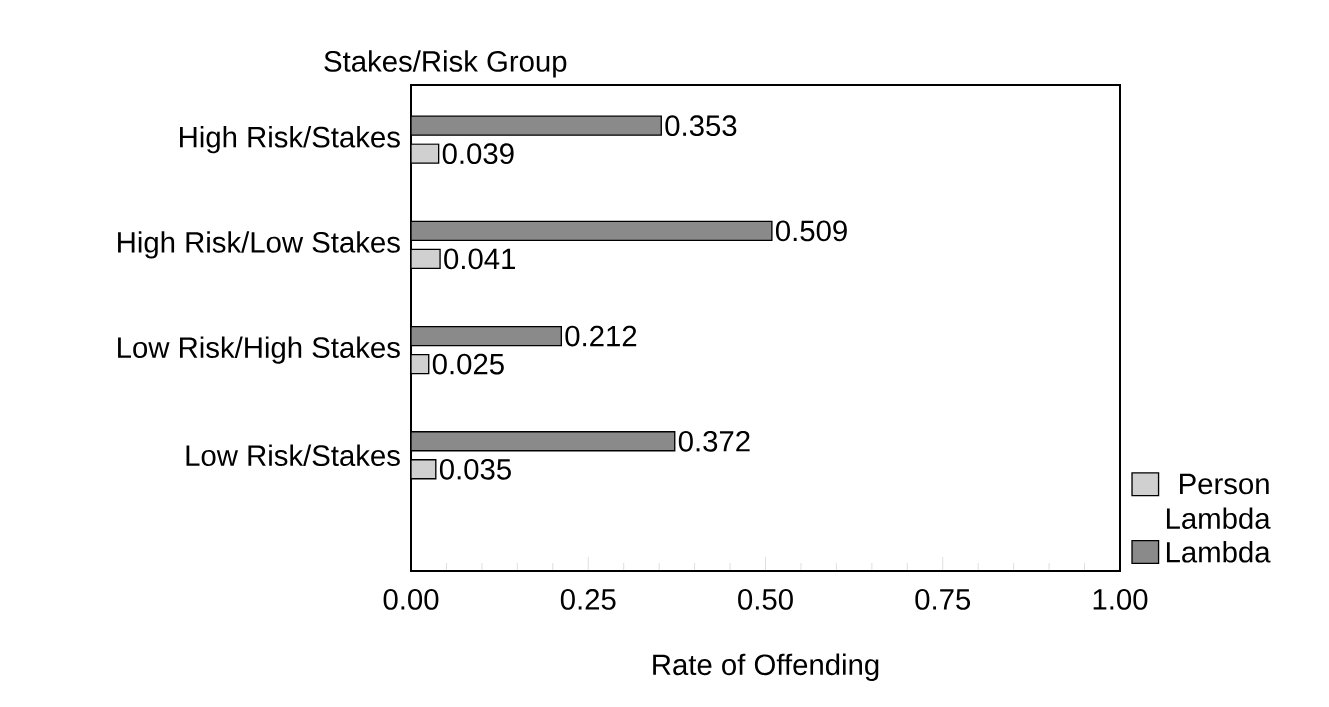 The height and width of the screenshot is (707, 1329). I want to click on data-label: 0.372, so click(714, 441).